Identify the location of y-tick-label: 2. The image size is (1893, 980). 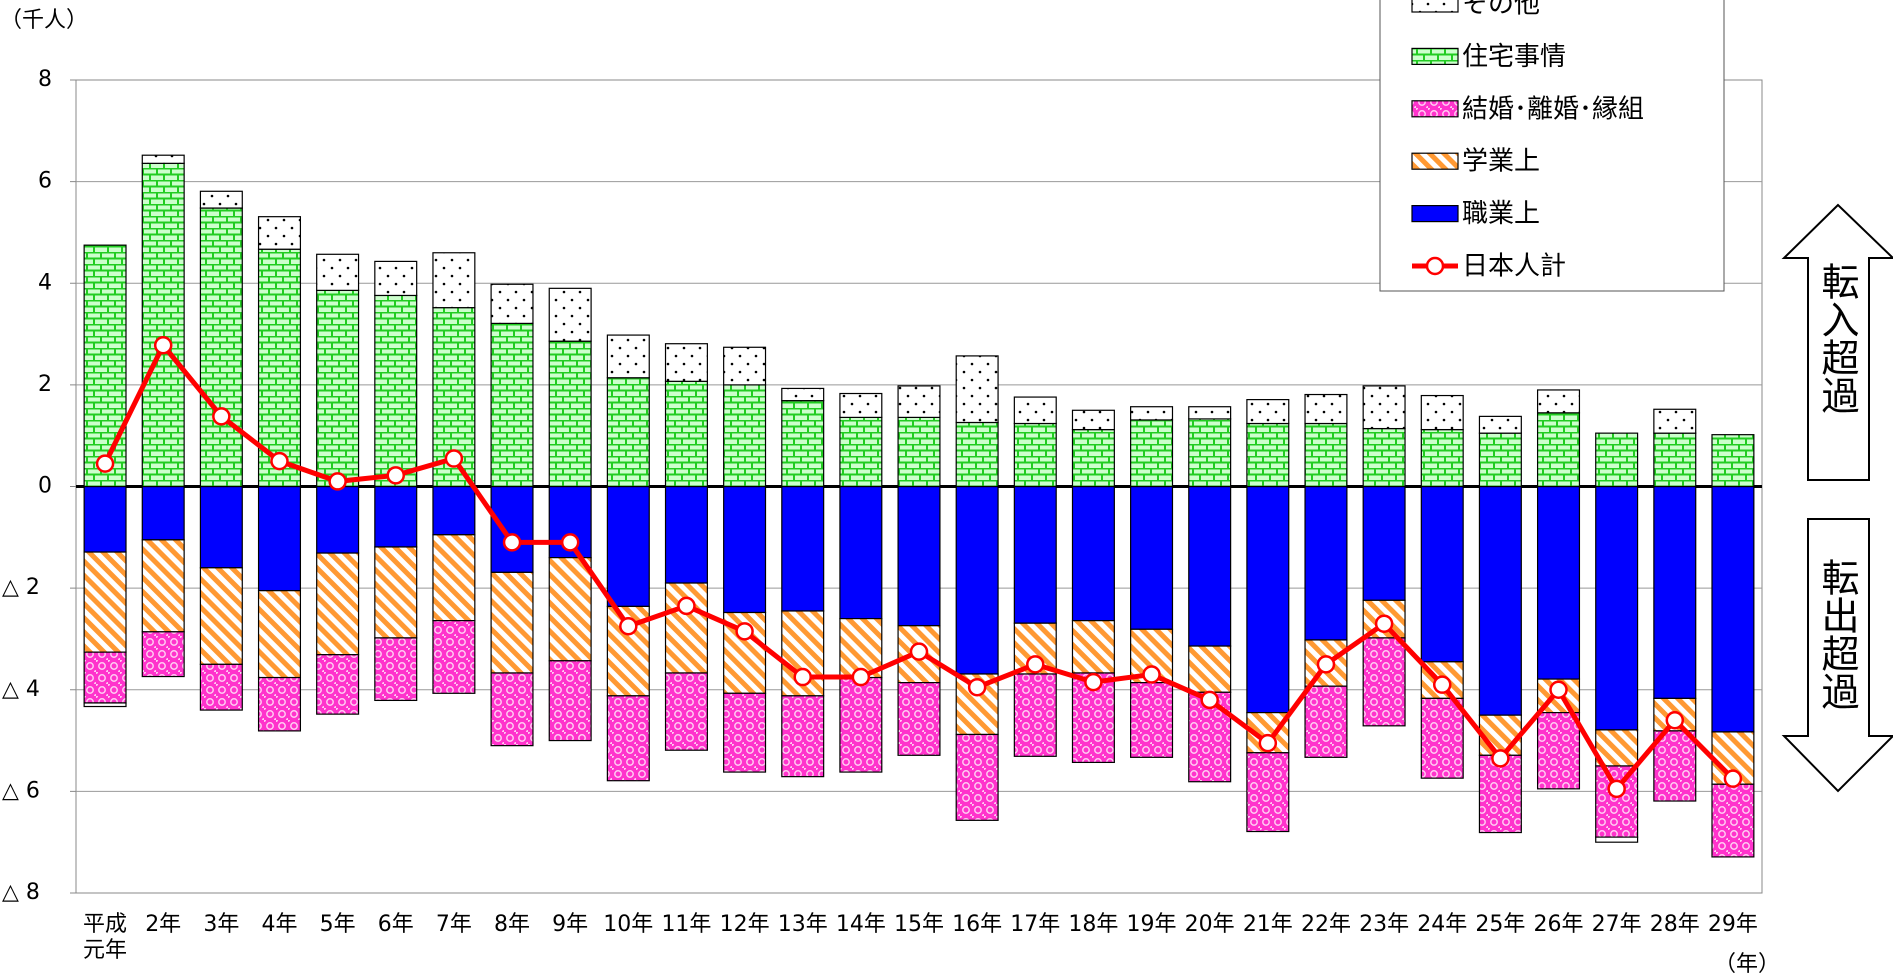
(45, 384).